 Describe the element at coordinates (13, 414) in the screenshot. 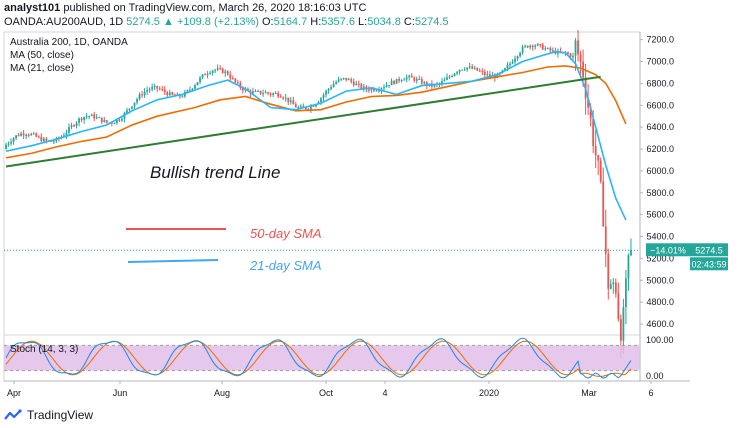

I see `tradingview-logo-icon` at that location.